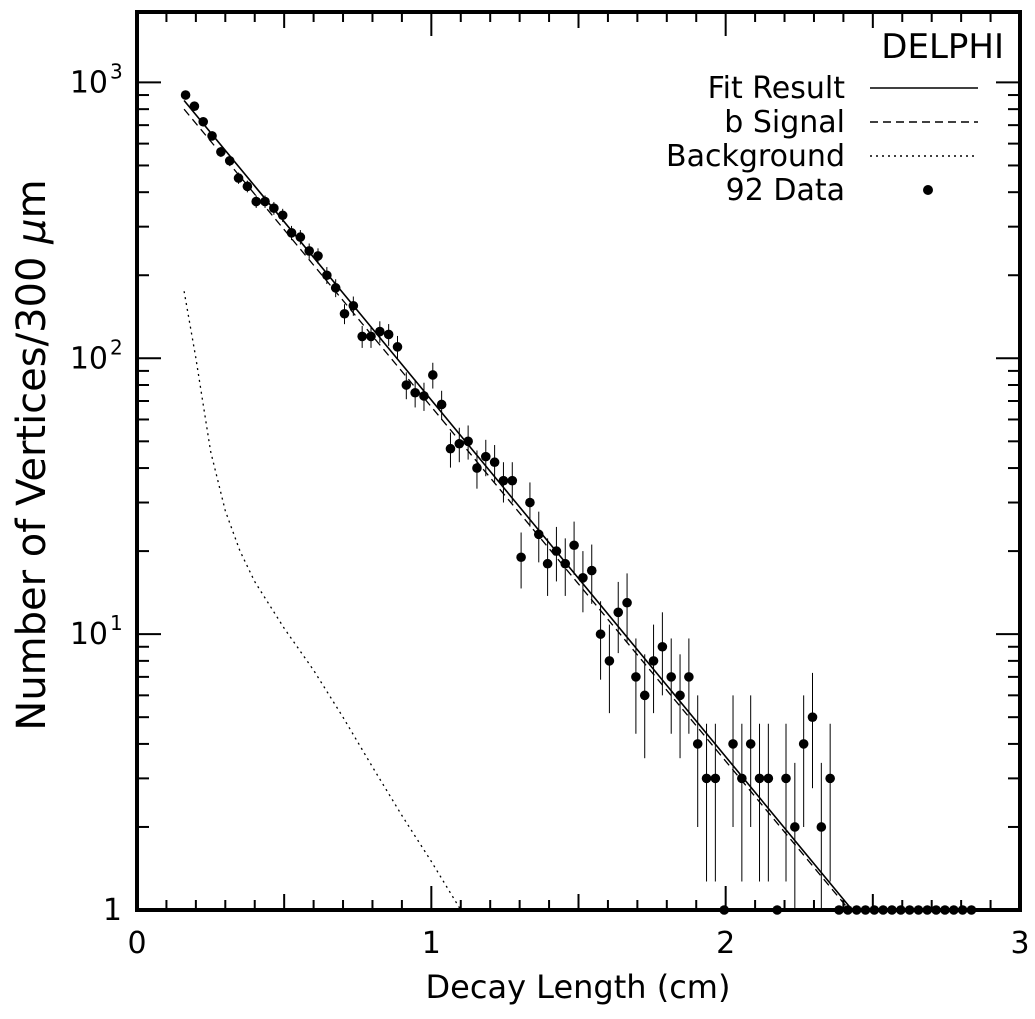 The height and width of the screenshot is (1019, 1035). Describe the element at coordinates (431, 943) in the screenshot. I see `x-tick-label: 1` at that location.